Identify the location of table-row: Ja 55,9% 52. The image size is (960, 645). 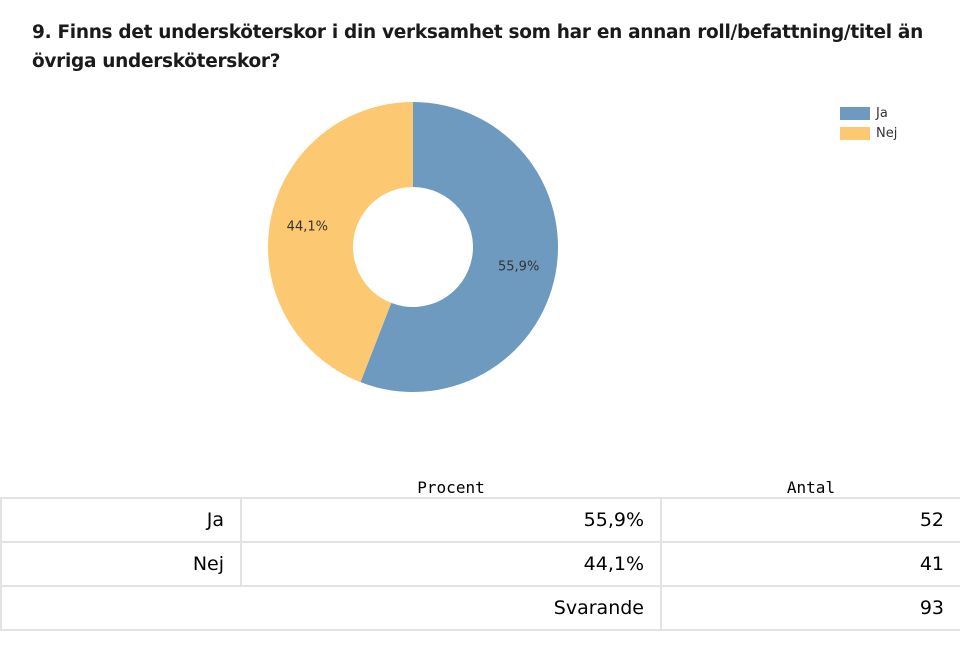
(480, 520).